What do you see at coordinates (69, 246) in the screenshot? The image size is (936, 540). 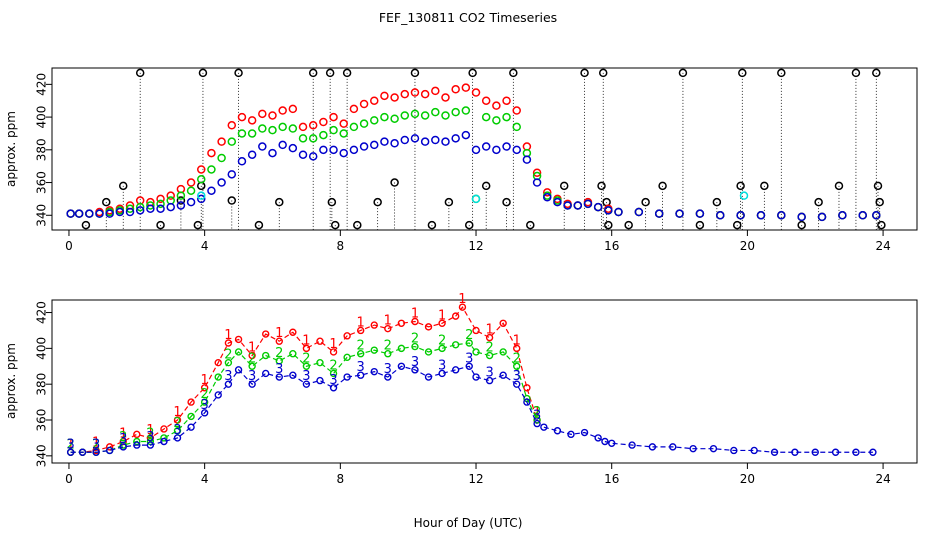 I see `x-tick-label: 0` at bounding box center [69, 246].